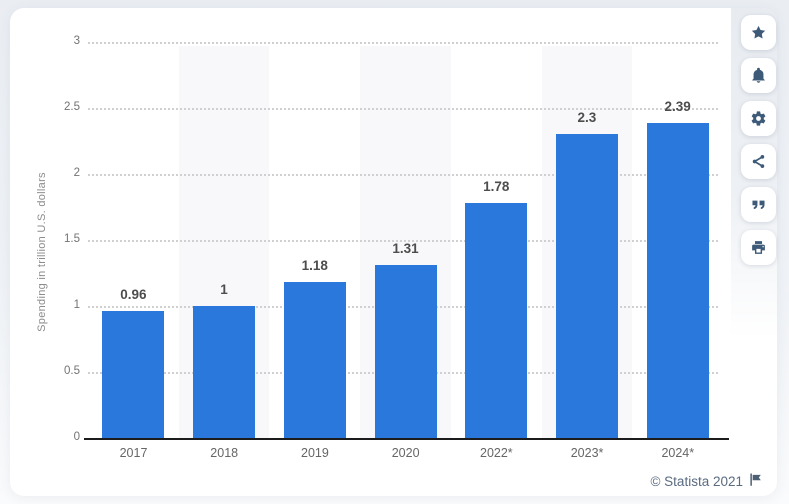  I want to click on share-icon, so click(758, 161).